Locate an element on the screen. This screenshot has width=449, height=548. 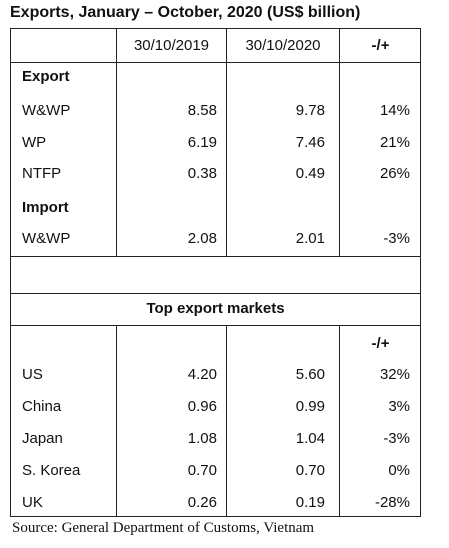
row-2020: 0.49 is located at coordinates (310, 173).